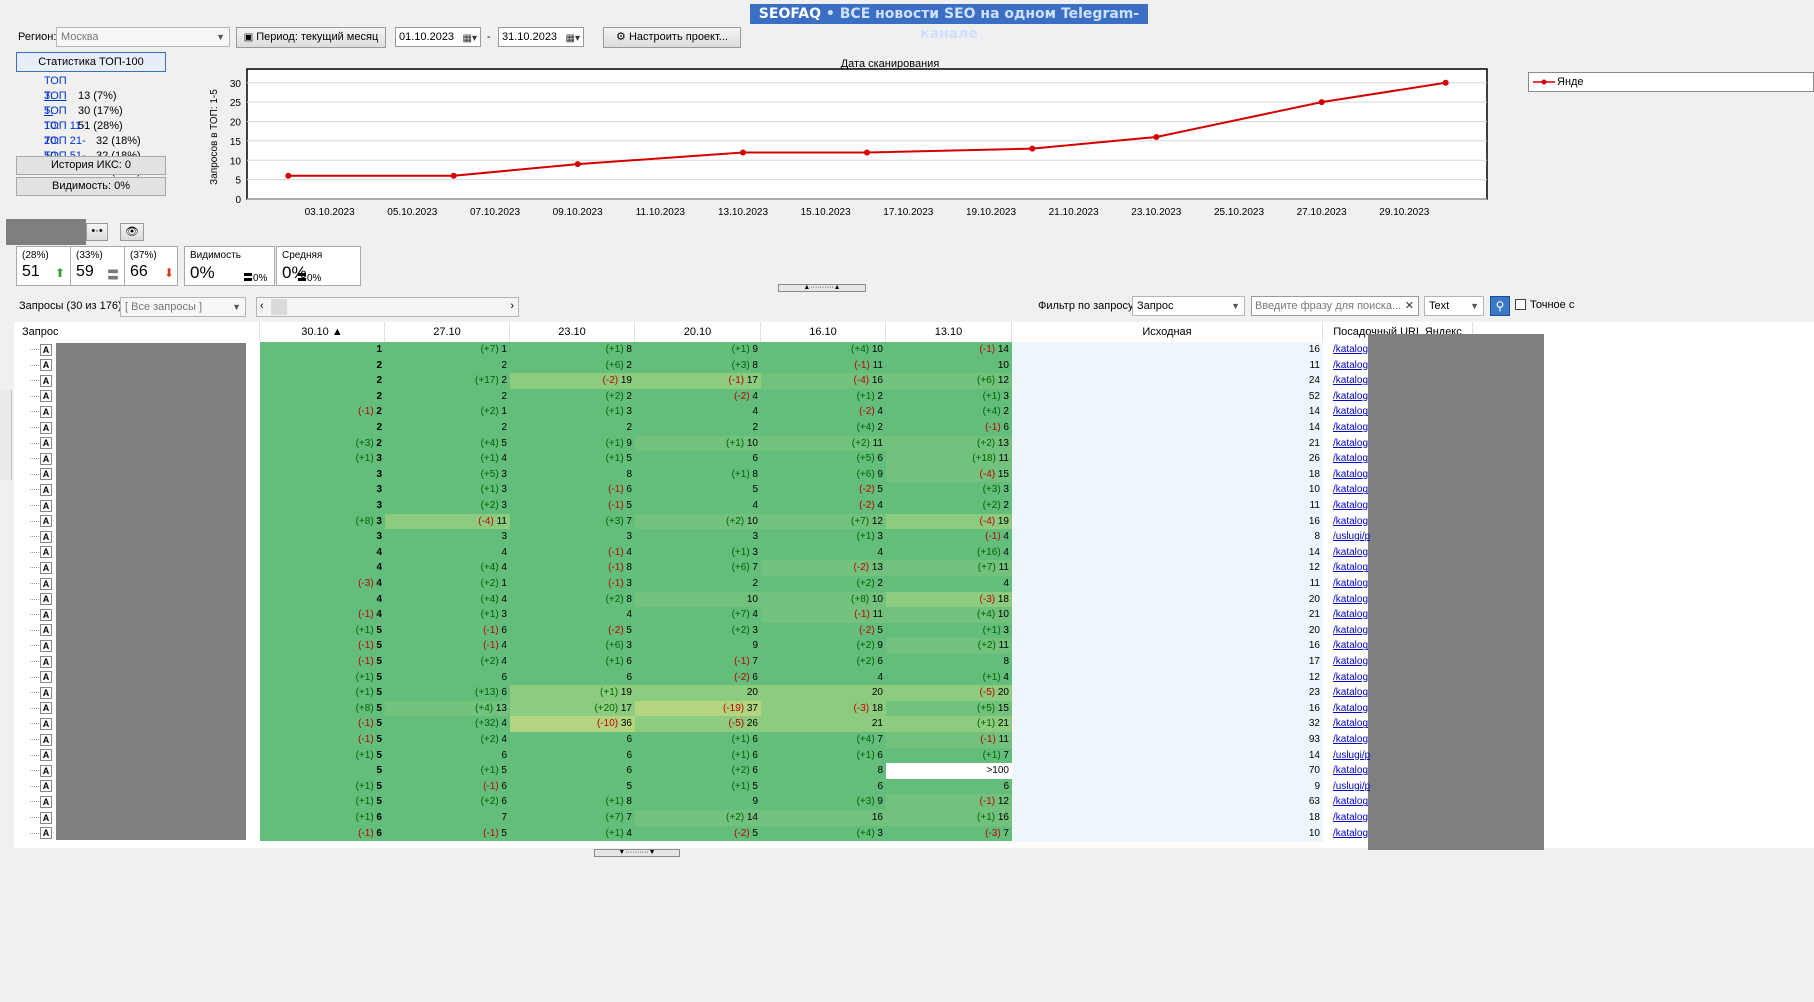 Image resolution: width=1814 pixels, height=1002 pixels. I want to click on position-cell: 5, so click(322, 771).